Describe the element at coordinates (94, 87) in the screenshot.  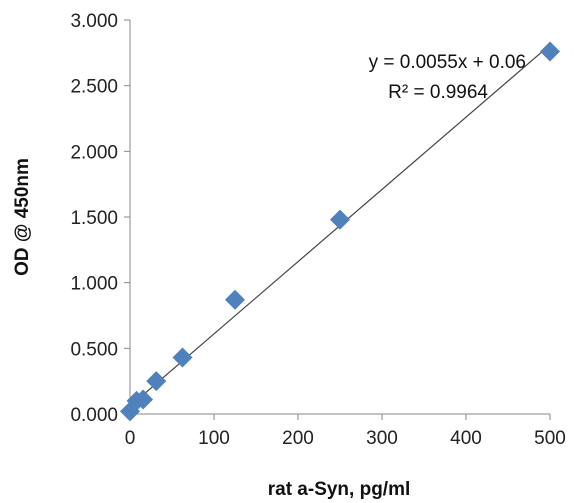
I see `y-tick-label: 2.500` at that location.